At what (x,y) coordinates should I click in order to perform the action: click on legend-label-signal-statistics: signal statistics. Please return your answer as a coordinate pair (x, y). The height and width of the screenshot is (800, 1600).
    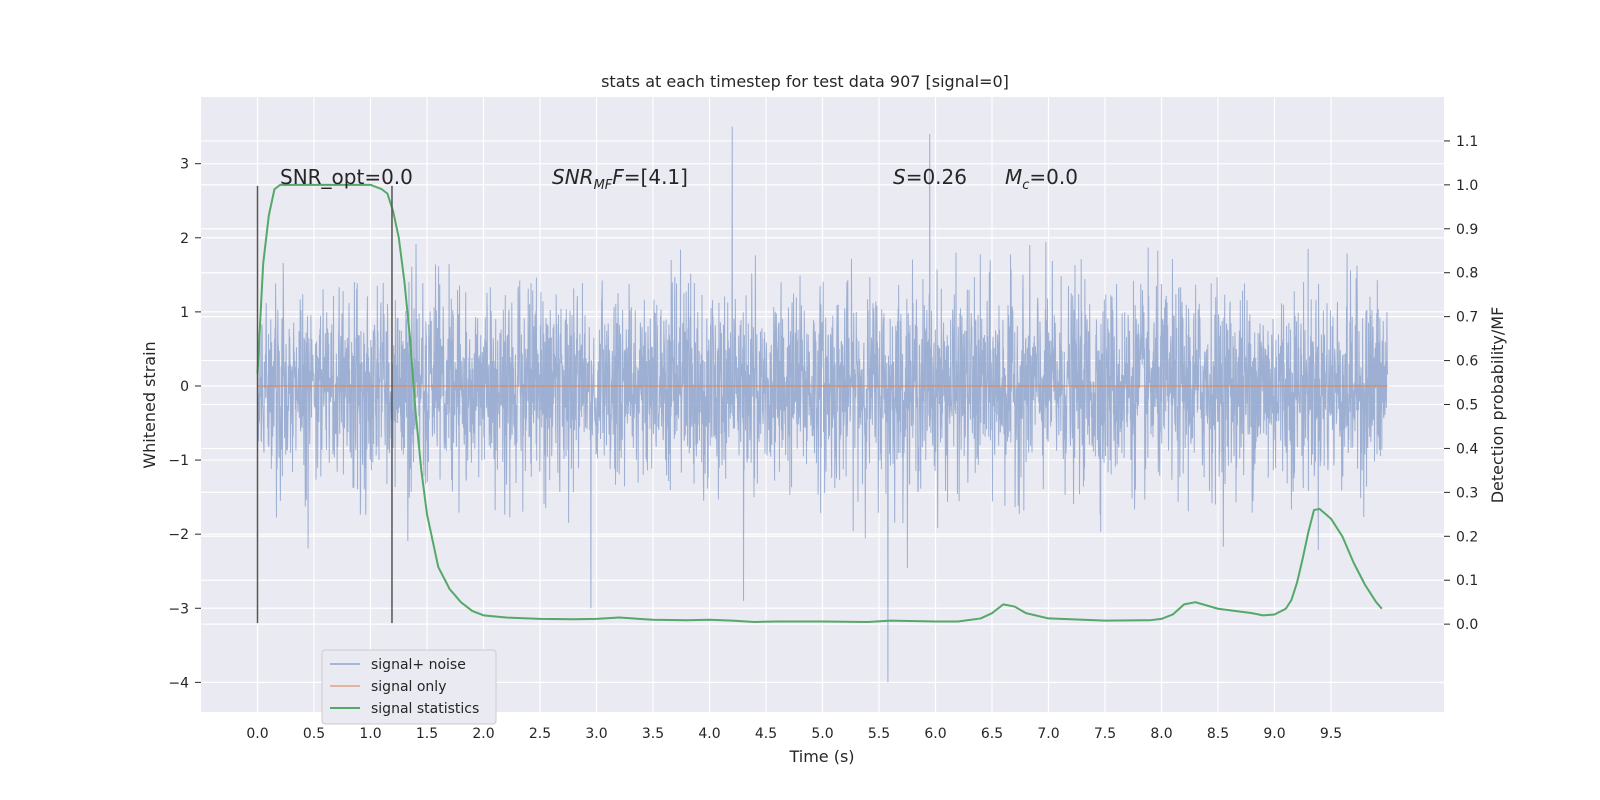
    Looking at the image, I should click on (425, 709).